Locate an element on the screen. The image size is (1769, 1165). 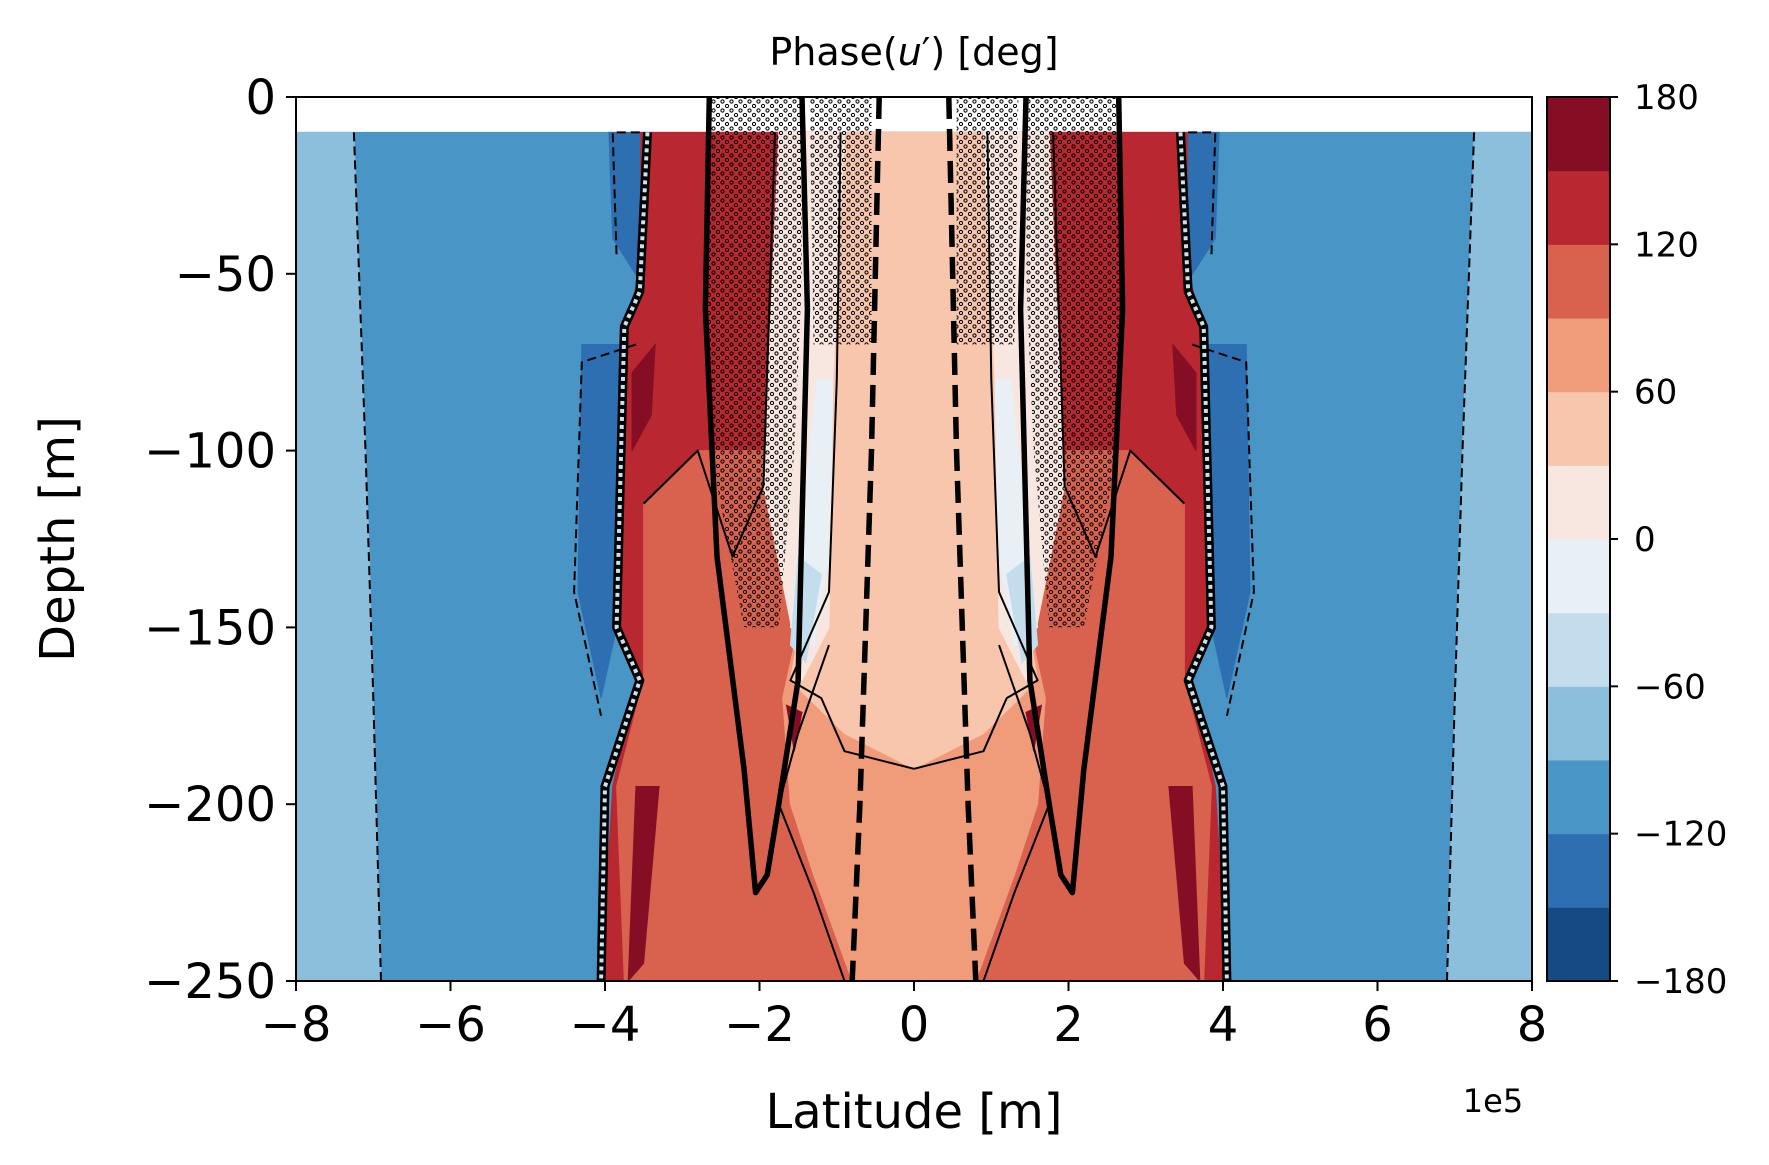
y-axis: 0 −50 −100 −150 −200 −250 is located at coordinates (220, 540).